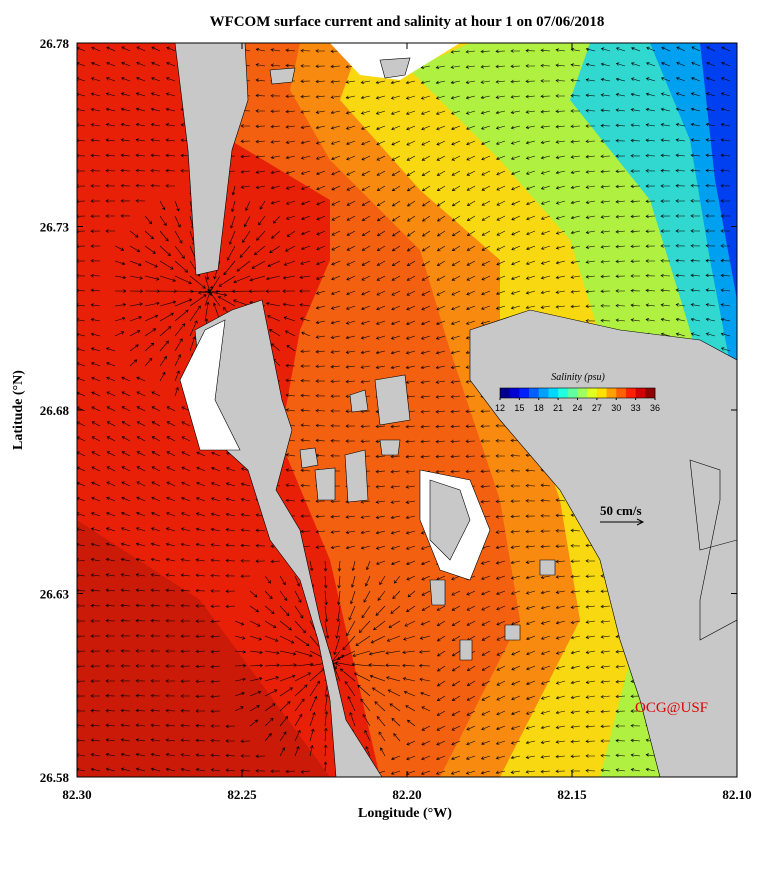  What do you see at coordinates (655, 408) in the screenshot?
I see `colorbar-tick-label: 36` at bounding box center [655, 408].